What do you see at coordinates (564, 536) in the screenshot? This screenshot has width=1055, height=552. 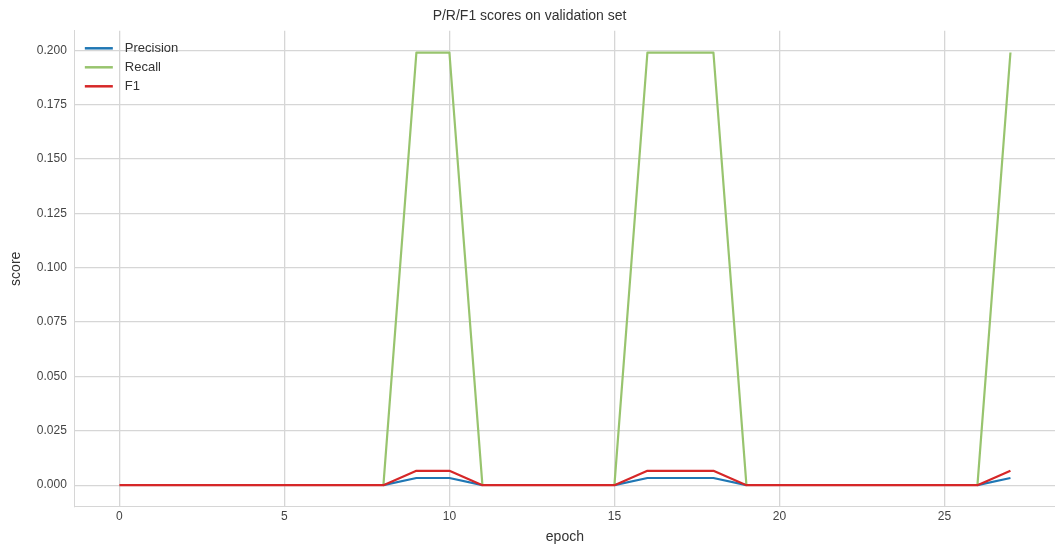 I see `x-axis-title: epoch` at bounding box center [564, 536].